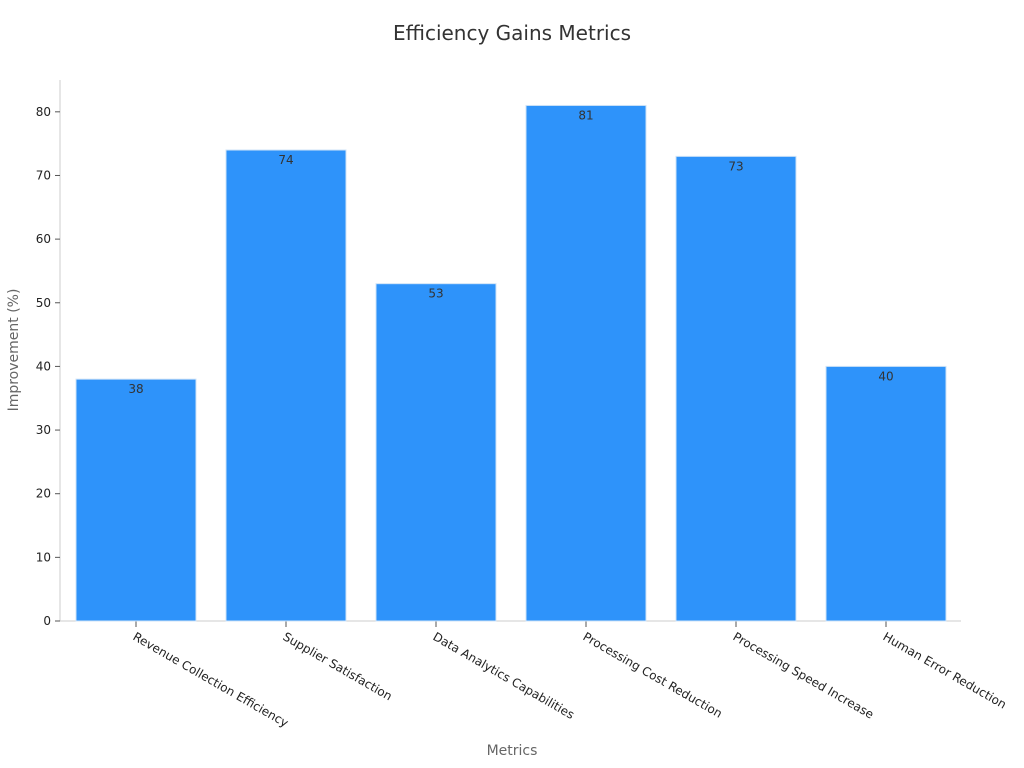 This screenshot has height=768, width=1024. I want to click on data-label: 81, so click(585, 115).